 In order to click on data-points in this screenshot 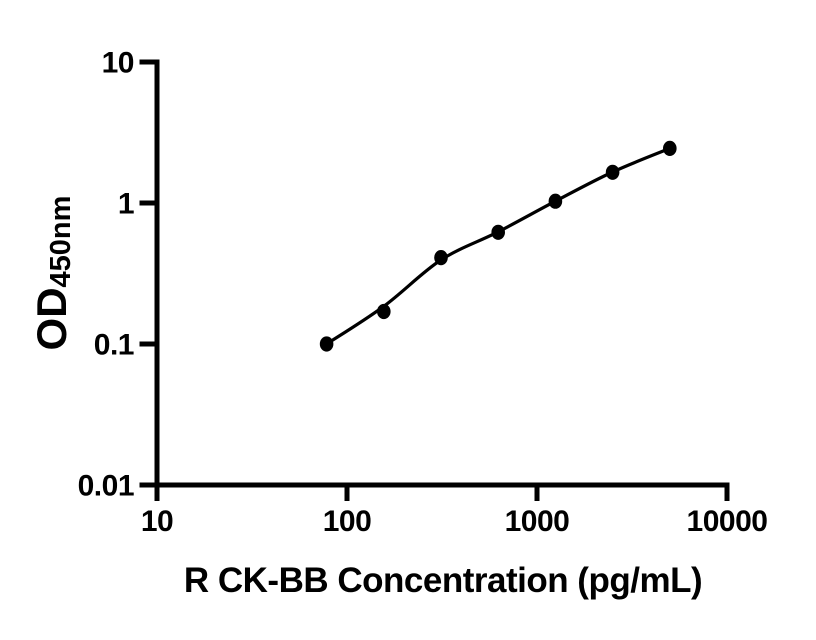, I will do `click(498, 246)`.